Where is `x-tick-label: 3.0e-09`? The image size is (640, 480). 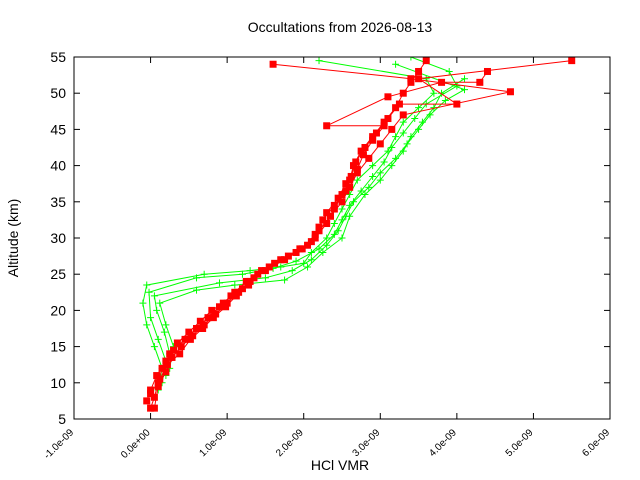 x-tick-label: 3.0e-09 is located at coordinates (367, 443).